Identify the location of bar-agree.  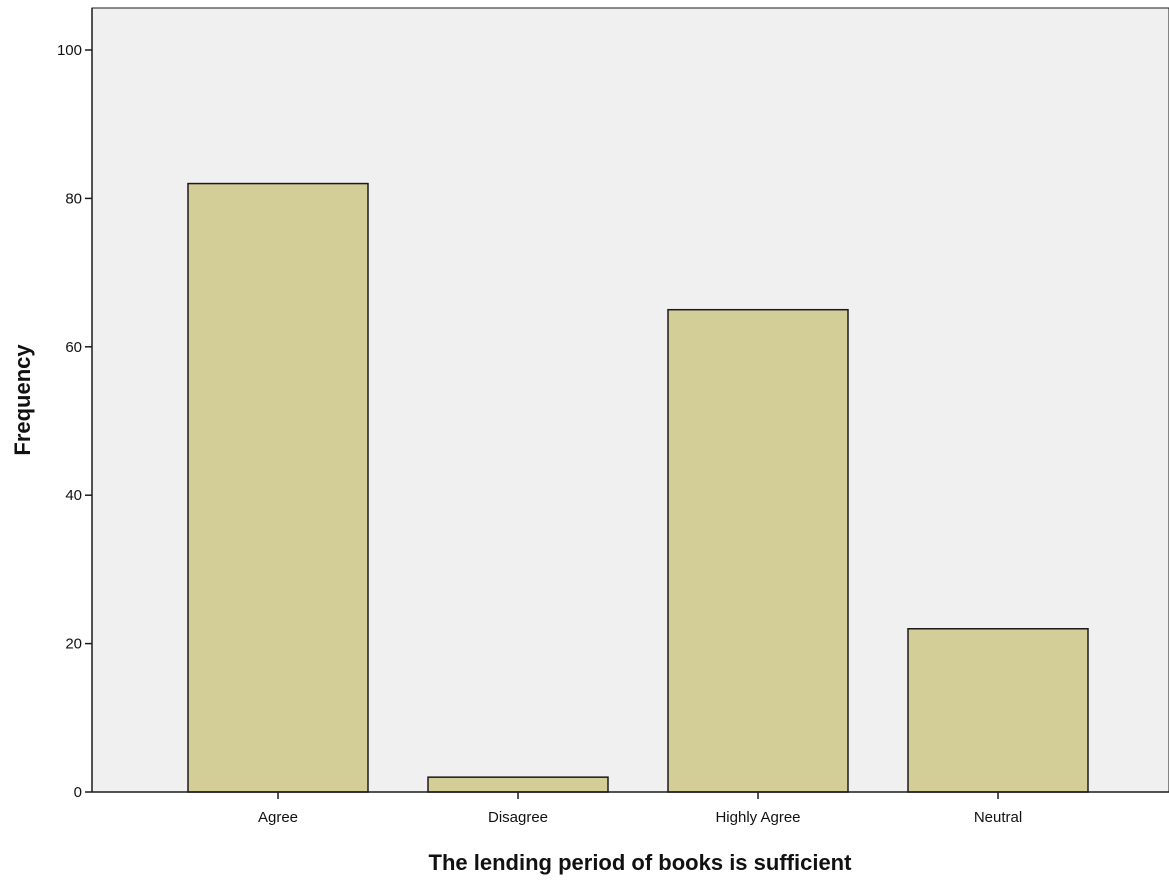
(278, 487).